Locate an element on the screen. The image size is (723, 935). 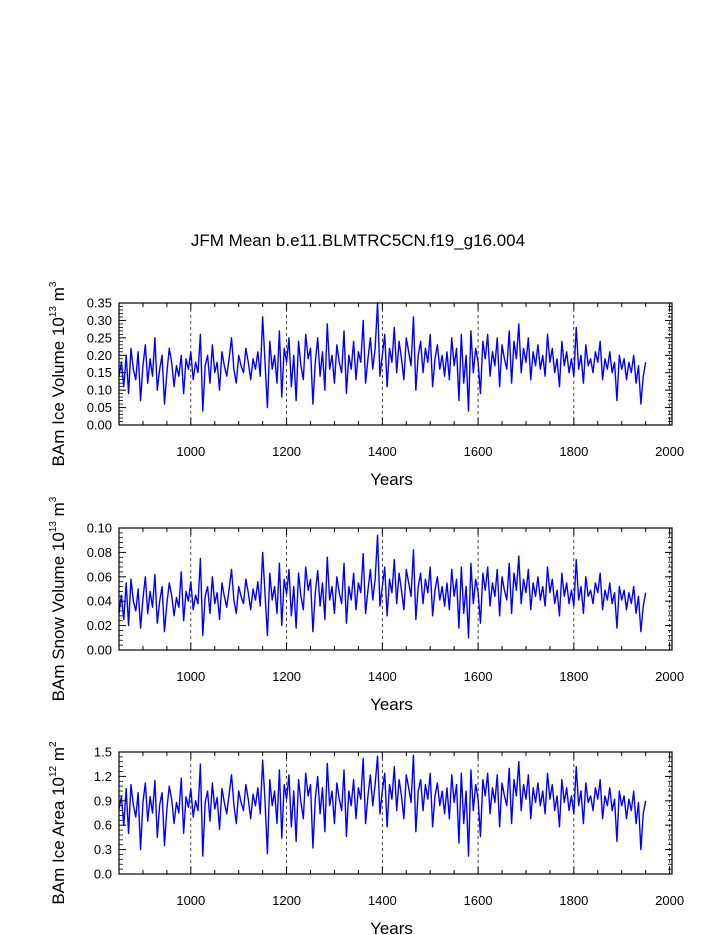
y-tick-label: 0.35 is located at coordinates (99, 303).